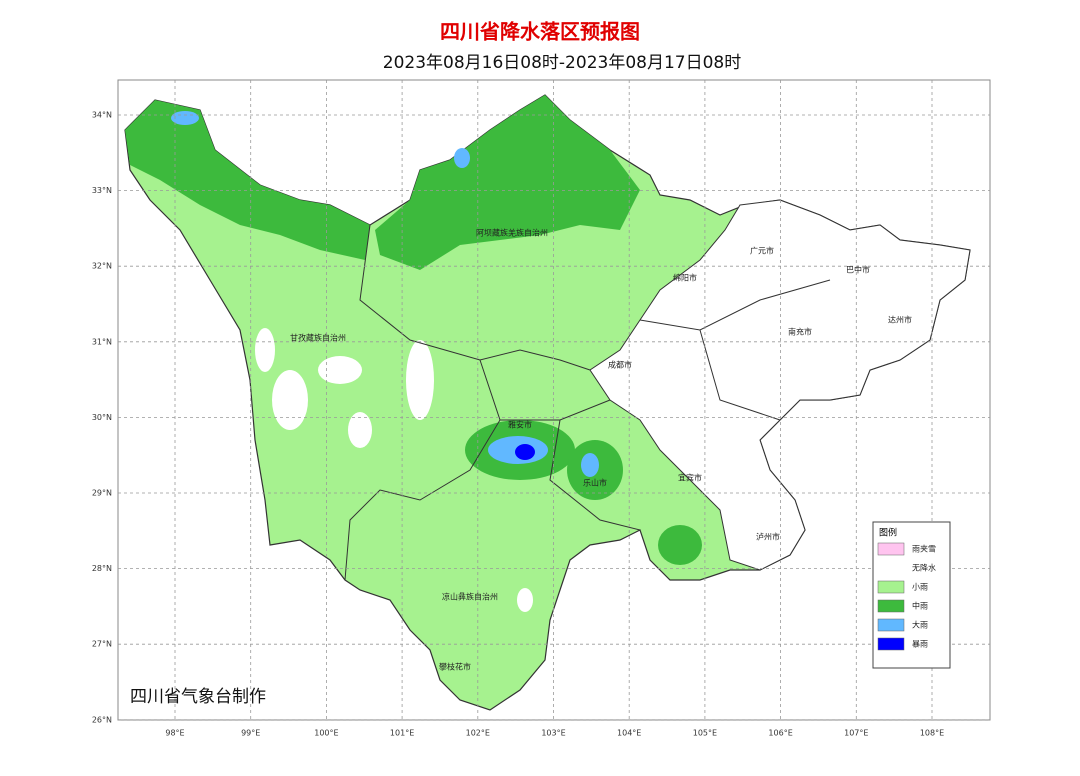 Image resolution: width=1080 pixels, height=776 pixels. I want to click on region-label: 宜宾市, so click(690, 478).